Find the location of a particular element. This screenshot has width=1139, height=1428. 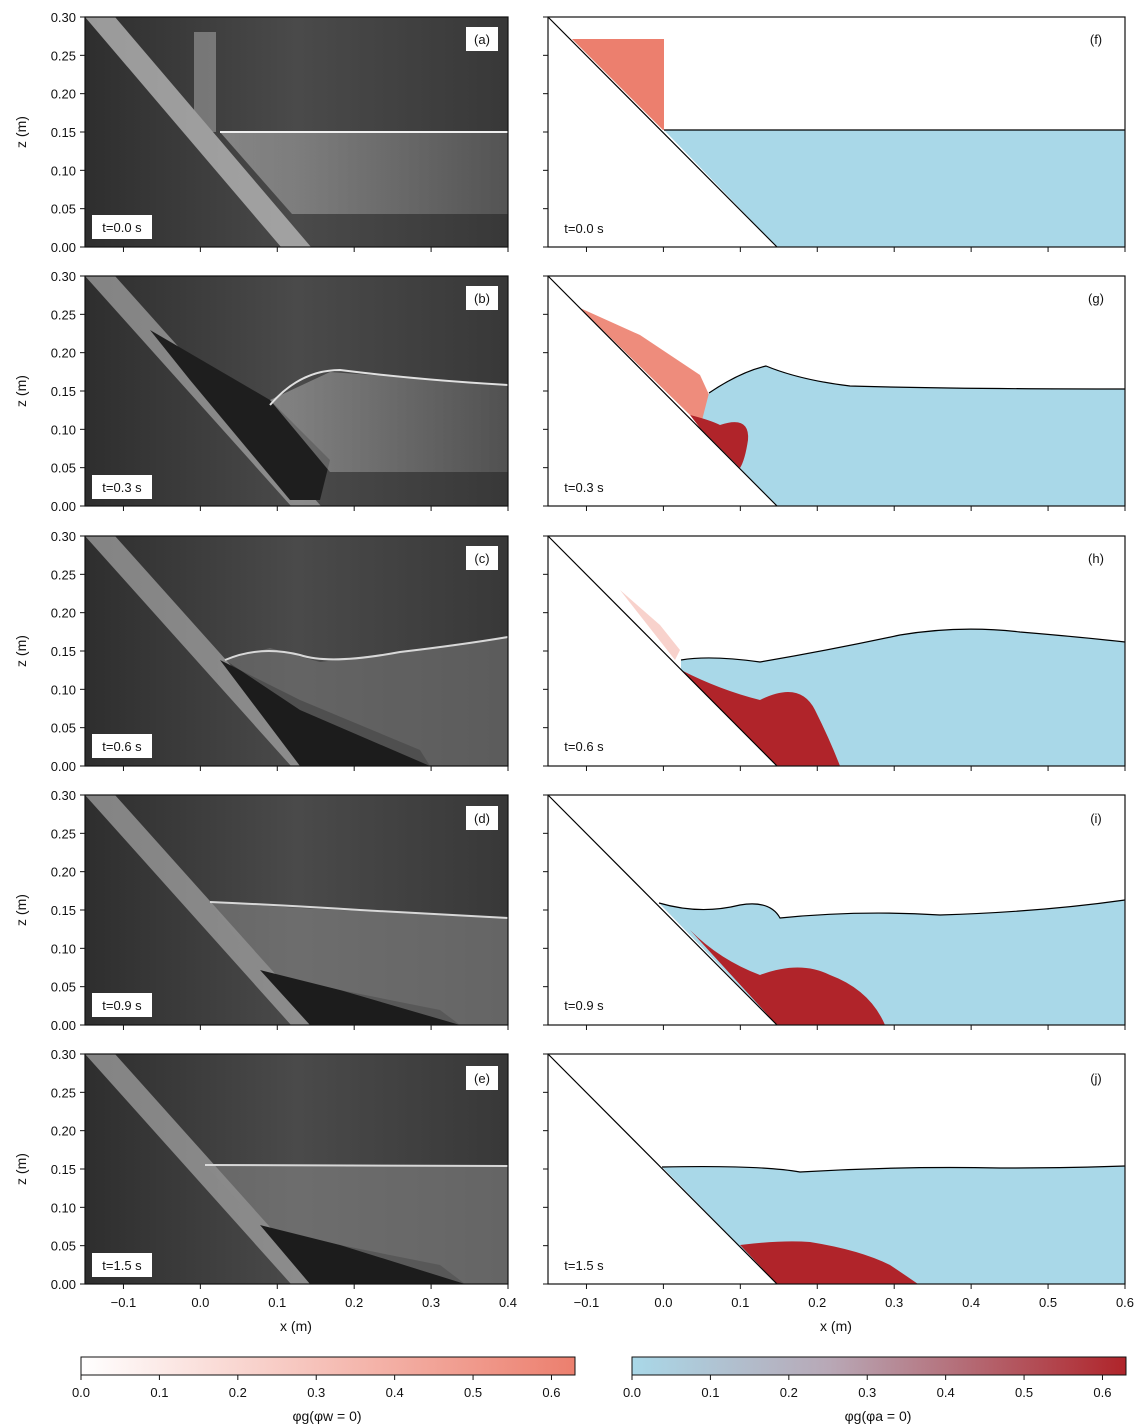

panel-d: (d) t=0.9 s is located at coordinates (296, 910).